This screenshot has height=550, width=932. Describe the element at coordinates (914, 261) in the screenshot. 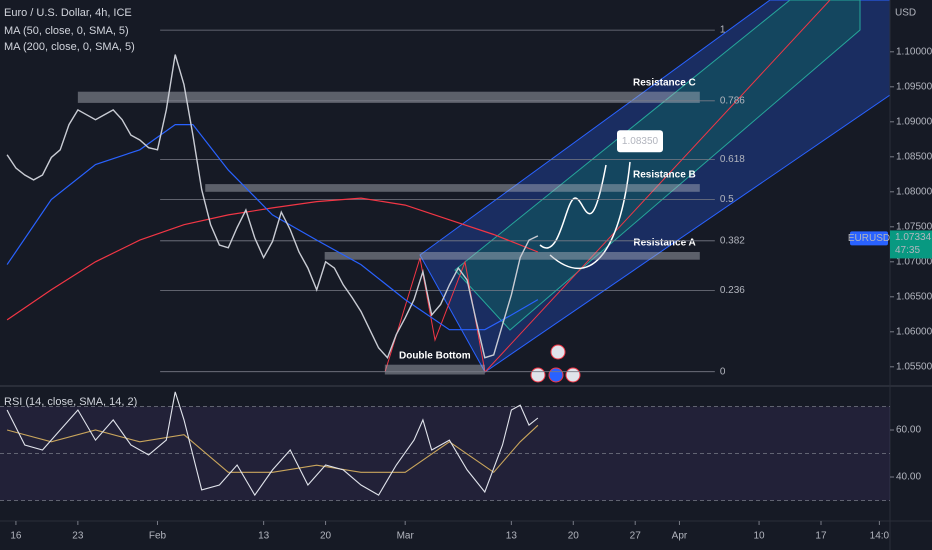

I see `y-tick-label: 1.07000` at that location.